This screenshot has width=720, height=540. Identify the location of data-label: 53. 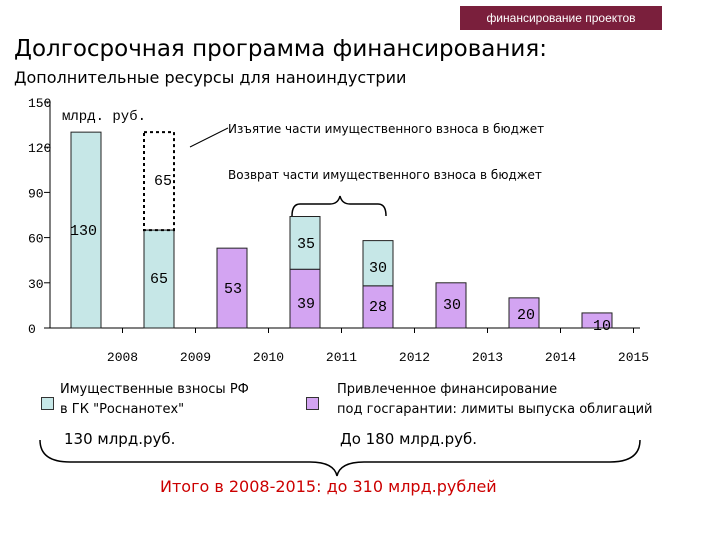
(233, 289).